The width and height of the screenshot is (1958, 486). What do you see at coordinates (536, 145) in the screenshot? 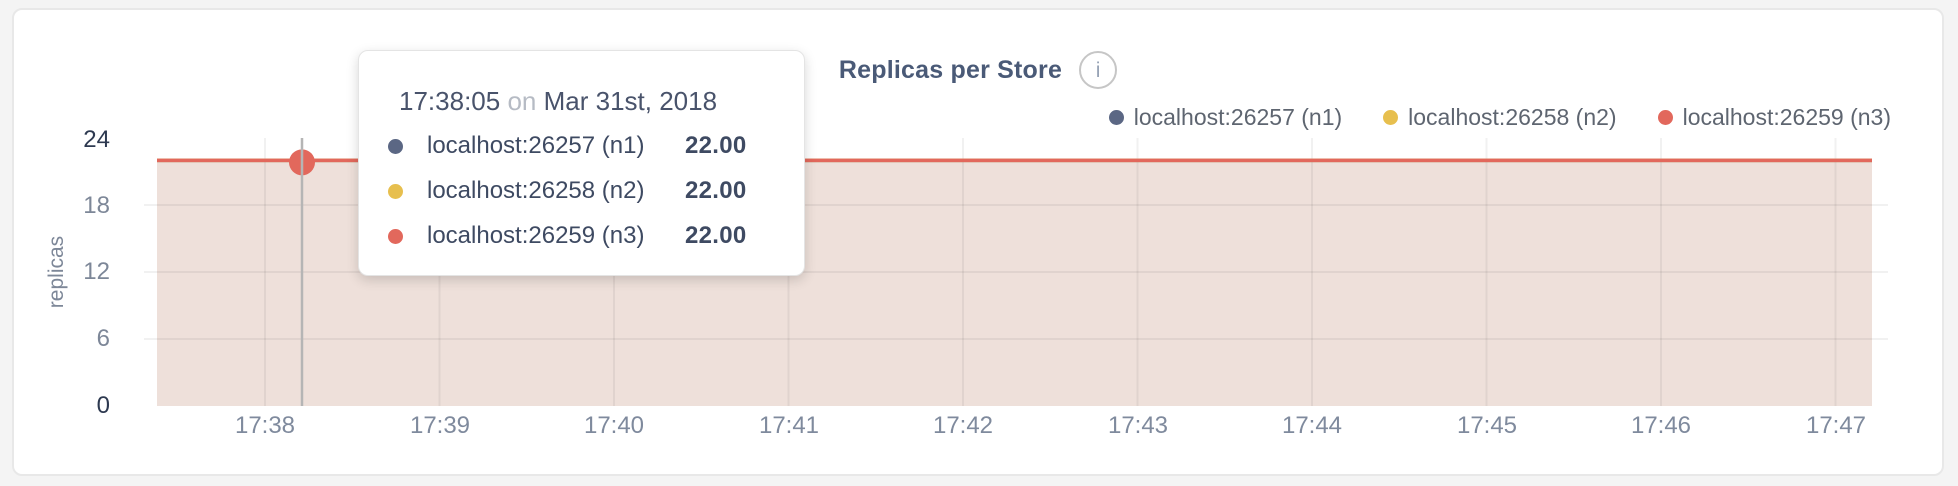
I see `tooltip-series-label: localhost:26257 (n1)` at bounding box center [536, 145].